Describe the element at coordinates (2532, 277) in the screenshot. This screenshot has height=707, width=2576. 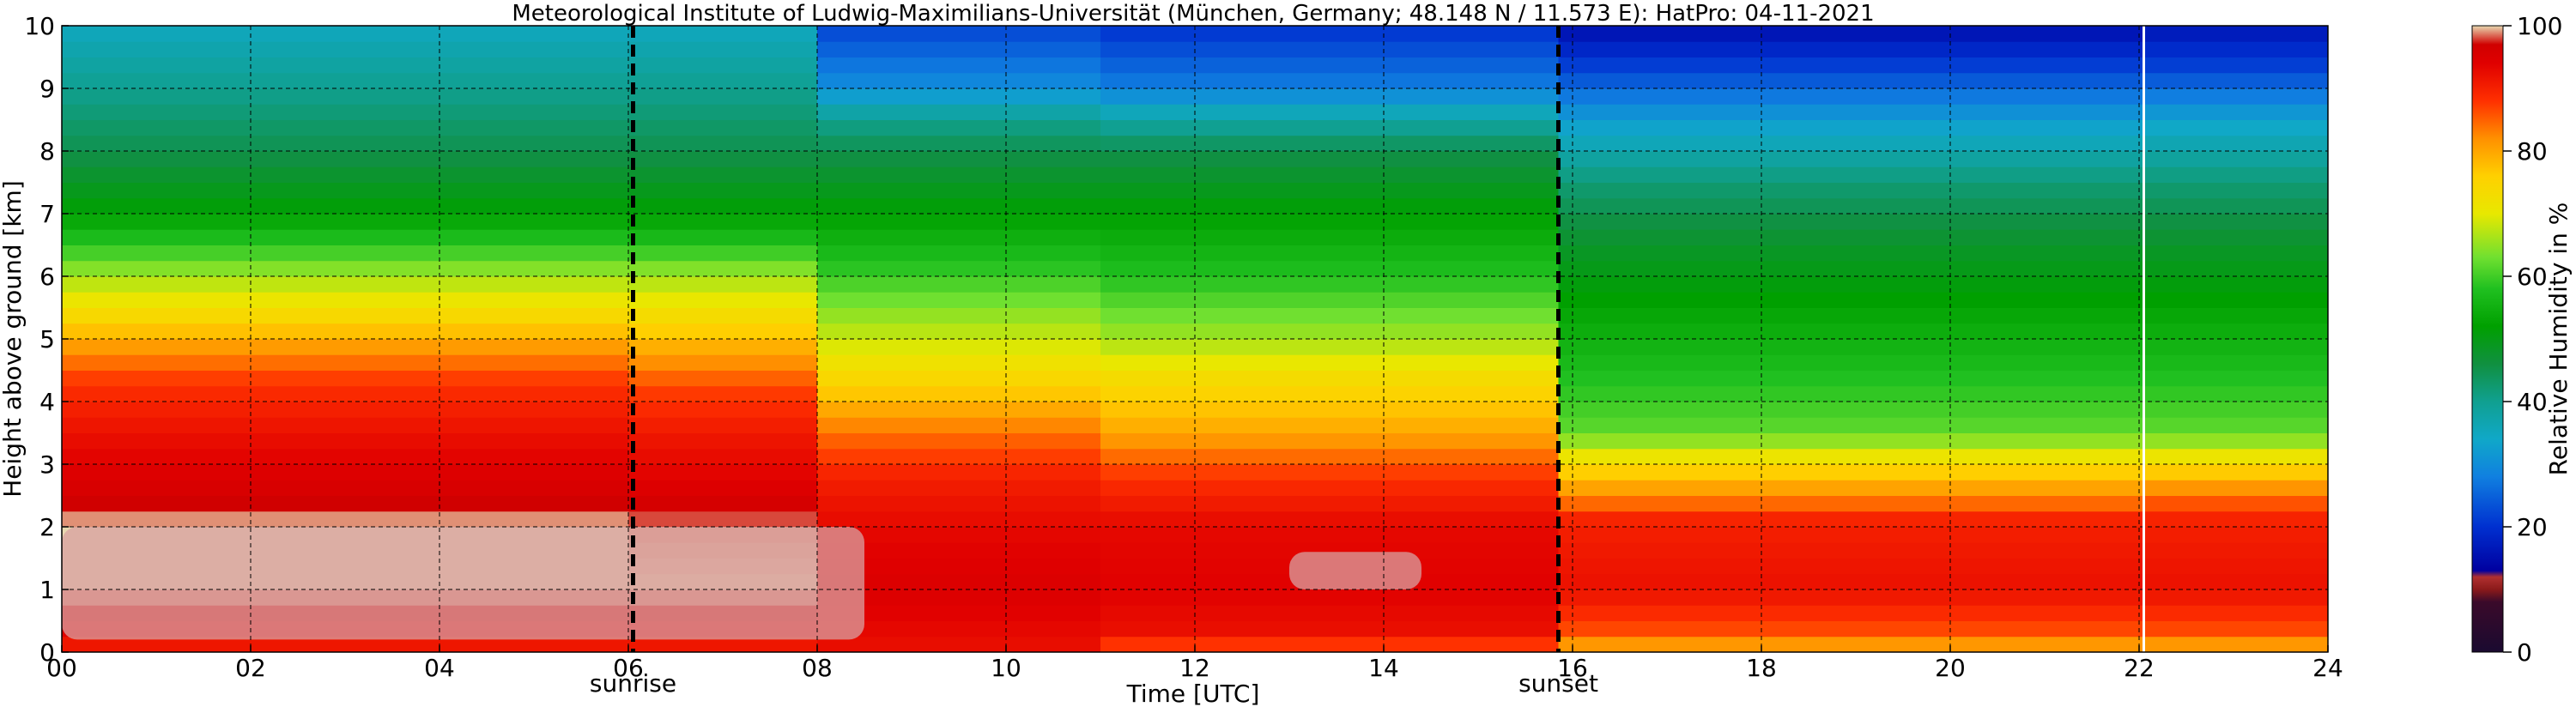
I see `colorbar-tick-label: 60` at that location.